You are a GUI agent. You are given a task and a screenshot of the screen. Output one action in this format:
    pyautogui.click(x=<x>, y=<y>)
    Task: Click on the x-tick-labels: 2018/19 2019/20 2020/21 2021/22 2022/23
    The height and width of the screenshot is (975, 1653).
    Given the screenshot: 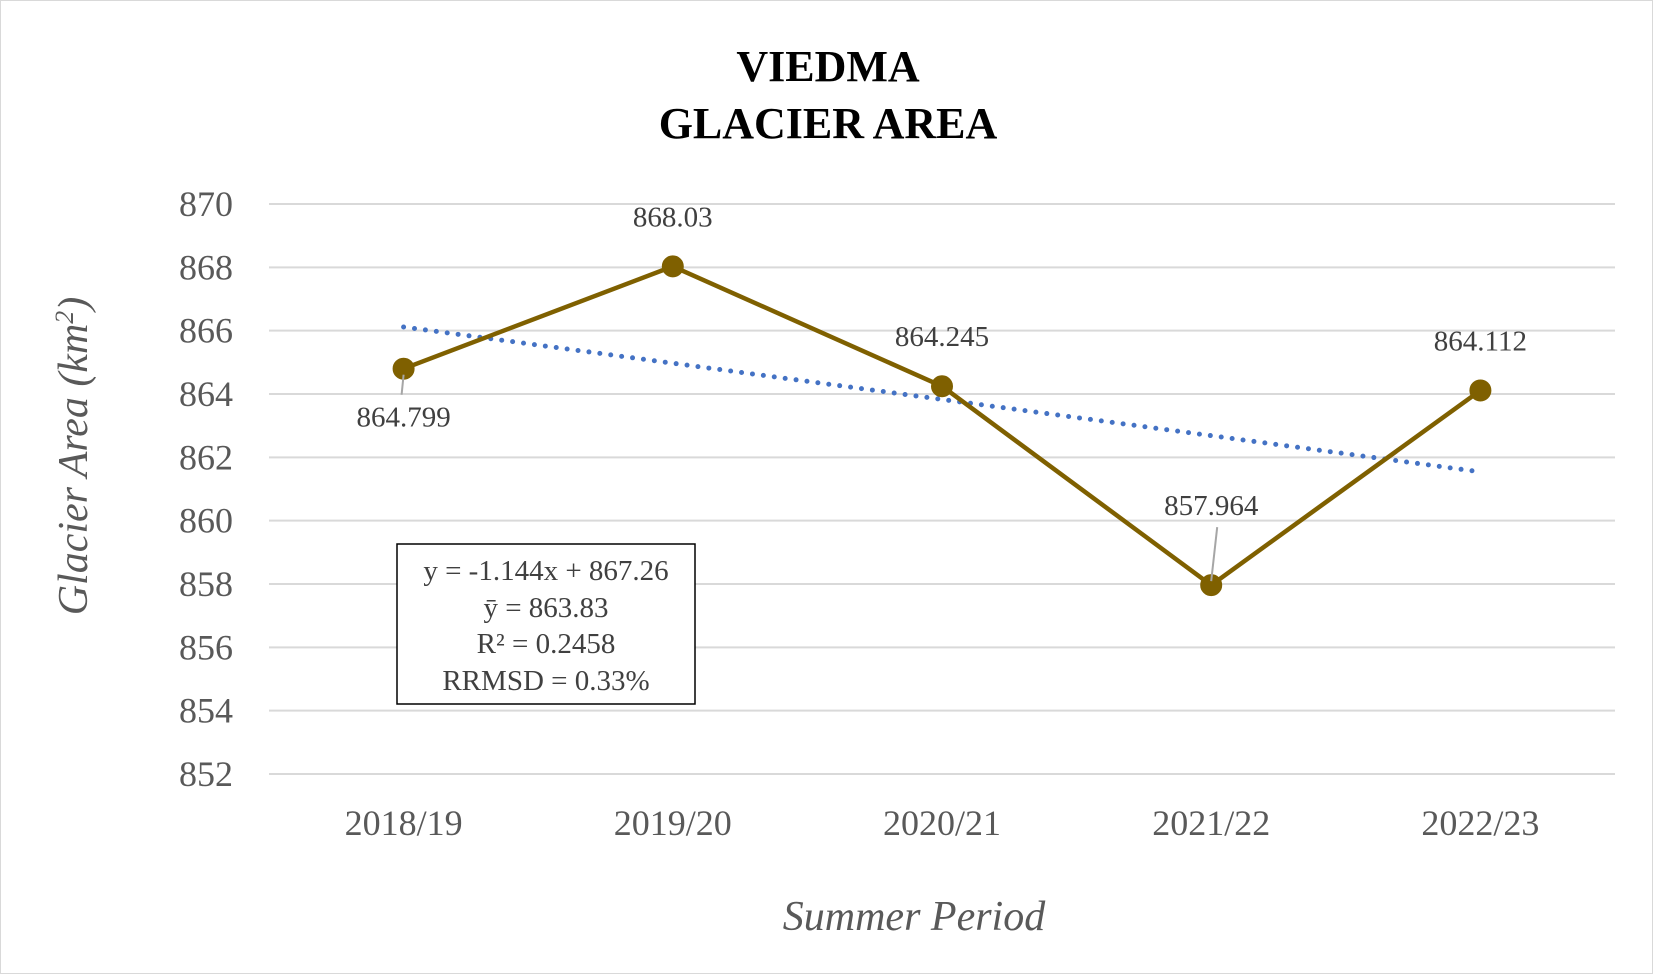 What is the action you would take?
    pyautogui.click(x=942, y=823)
    